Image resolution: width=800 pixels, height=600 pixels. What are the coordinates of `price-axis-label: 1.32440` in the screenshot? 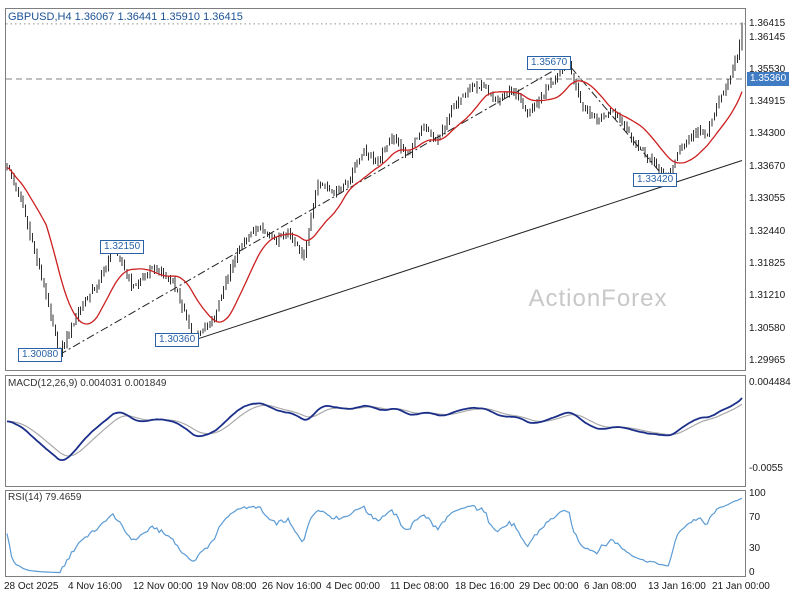 It's located at (767, 231).